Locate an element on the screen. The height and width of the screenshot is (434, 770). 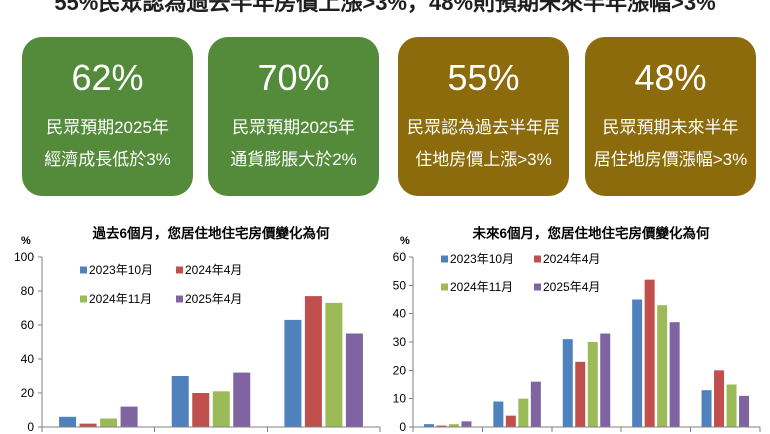
stat-card-expected-price-rise: 48% 民眾預期未來半年 居住地房價漲幅>3% is located at coordinates (670, 116).